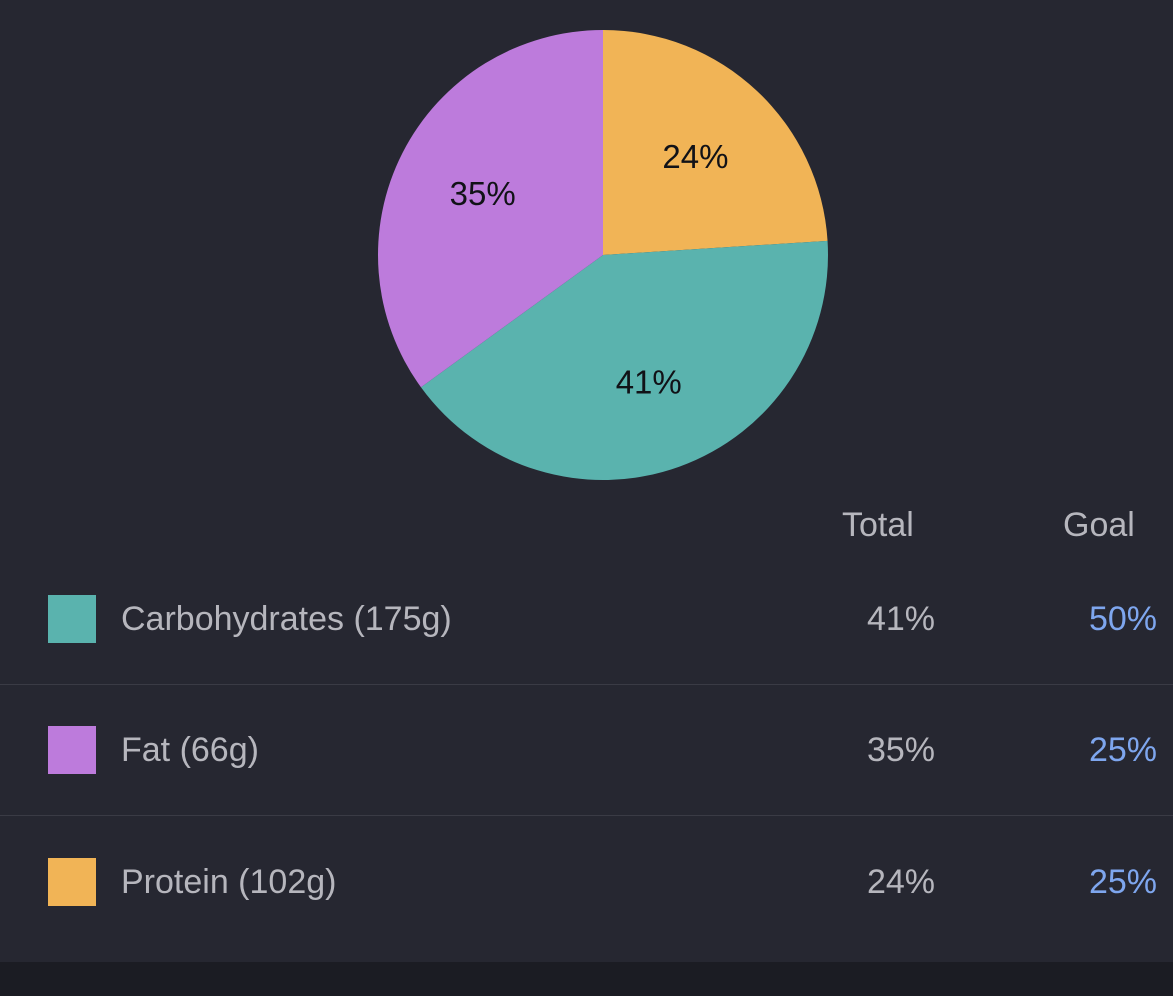  Describe the element at coordinates (624, 360) in the screenshot. I see `pie-slice-carbohydrates` at that location.